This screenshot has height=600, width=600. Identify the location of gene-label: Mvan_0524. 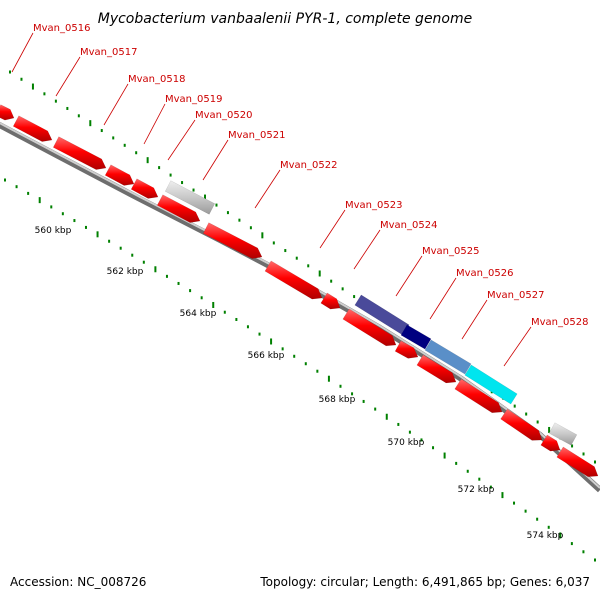
(408, 225).